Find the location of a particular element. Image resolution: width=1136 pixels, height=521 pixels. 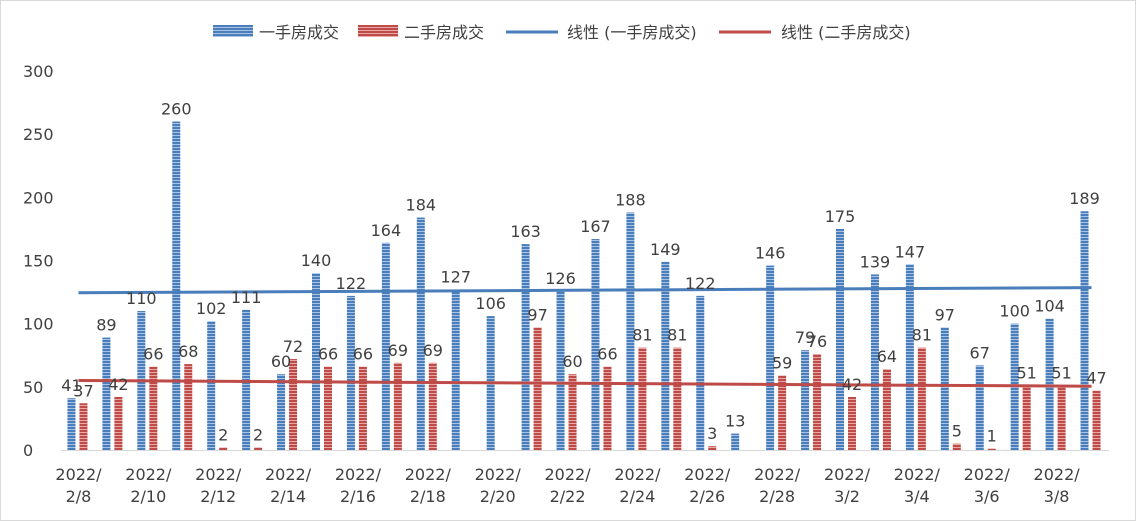

data-label-second-hand: 60 is located at coordinates (572, 361).